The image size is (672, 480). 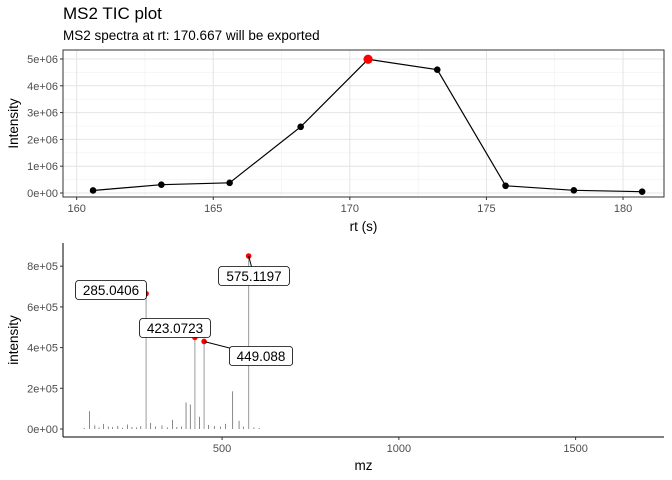 What do you see at coordinates (42, 167) in the screenshot?
I see `tic-y-tick-label: 1e+06` at bounding box center [42, 167].